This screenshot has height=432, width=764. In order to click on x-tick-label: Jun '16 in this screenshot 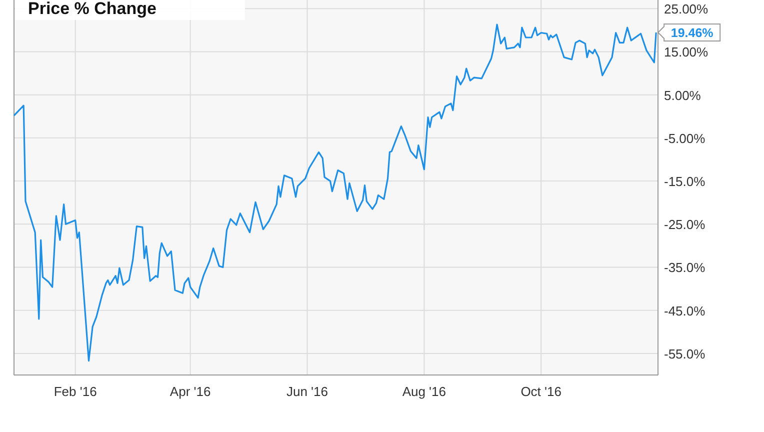, I will do `click(307, 391)`.